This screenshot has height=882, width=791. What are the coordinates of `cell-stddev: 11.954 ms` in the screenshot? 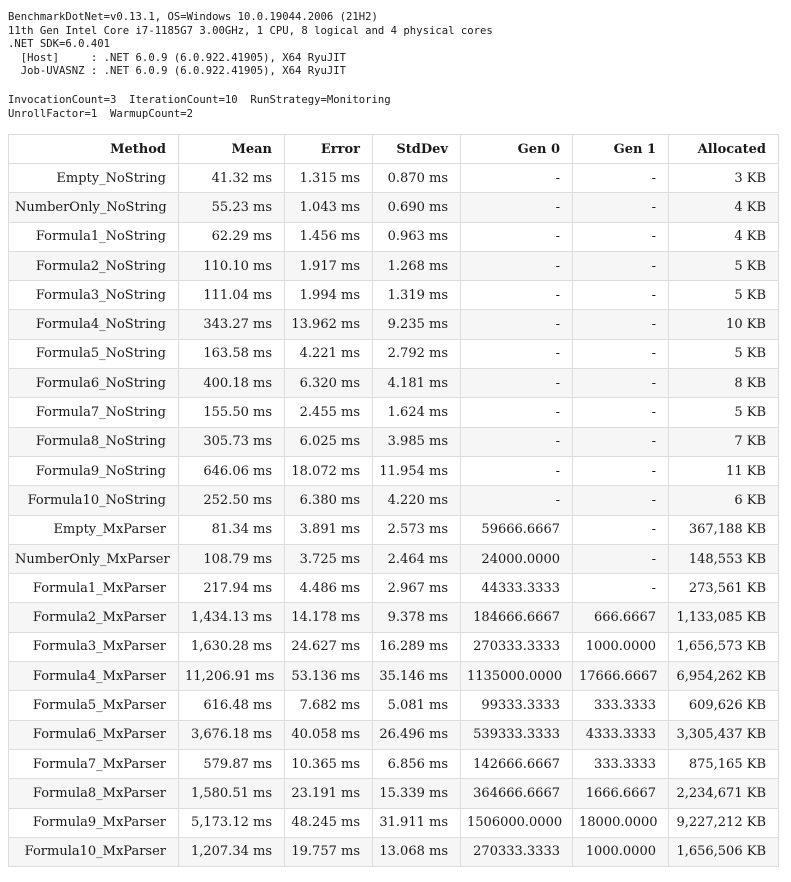 It's located at (416, 471).